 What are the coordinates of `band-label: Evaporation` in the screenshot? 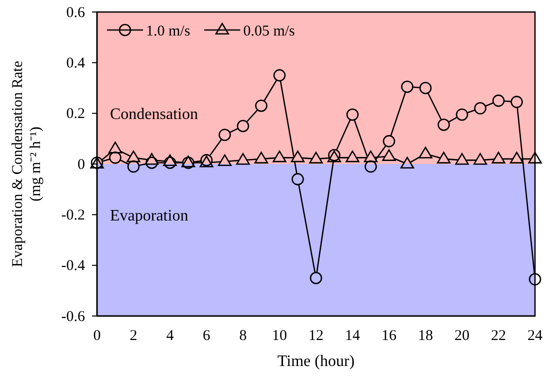 It's located at (149, 215).